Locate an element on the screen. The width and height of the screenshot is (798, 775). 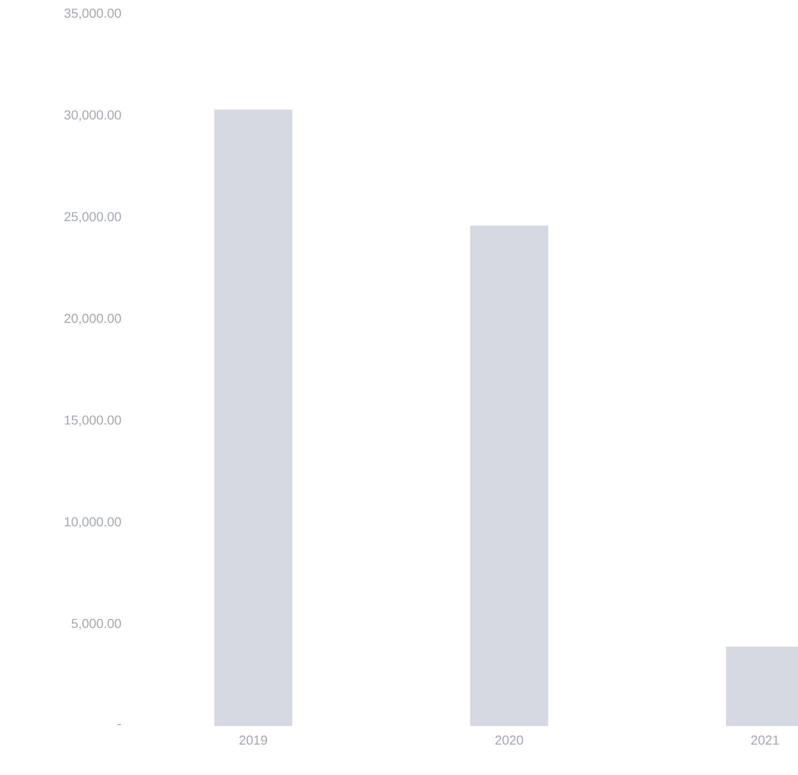
y-tick-label: 30,000.00 is located at coordinates (92, 116).